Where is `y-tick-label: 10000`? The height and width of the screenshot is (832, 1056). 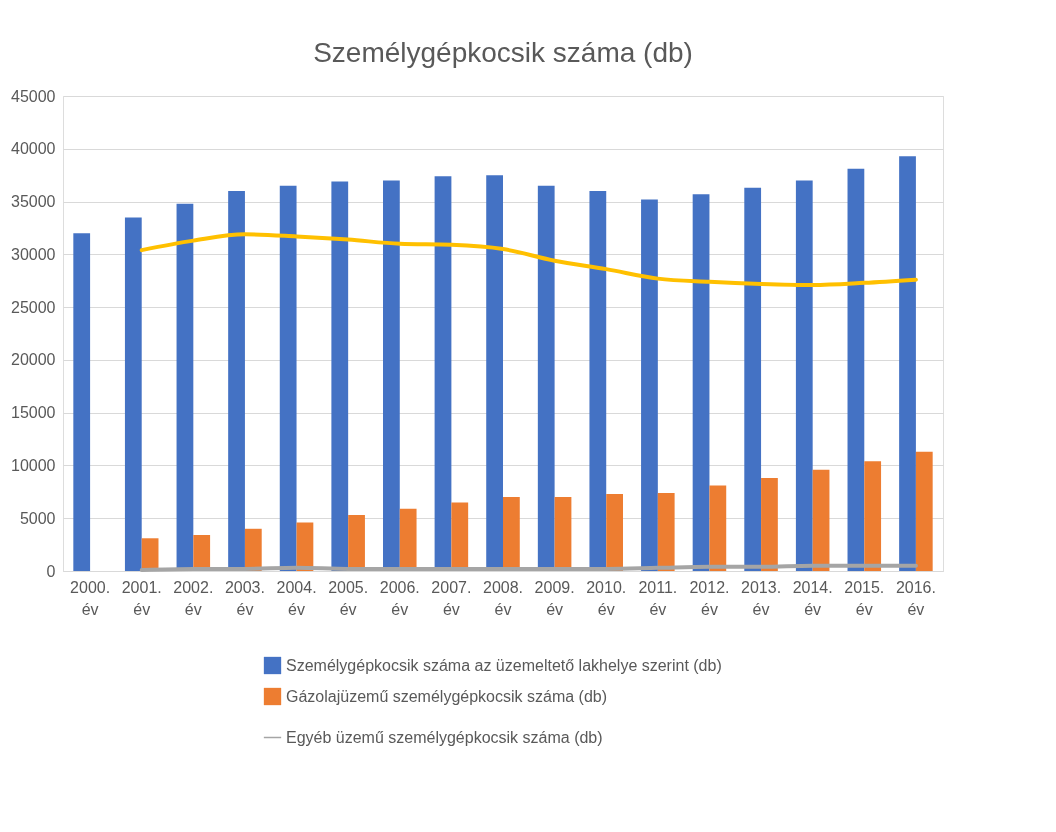
y-tick-label: 10000 is located at coordinates (33, 465).